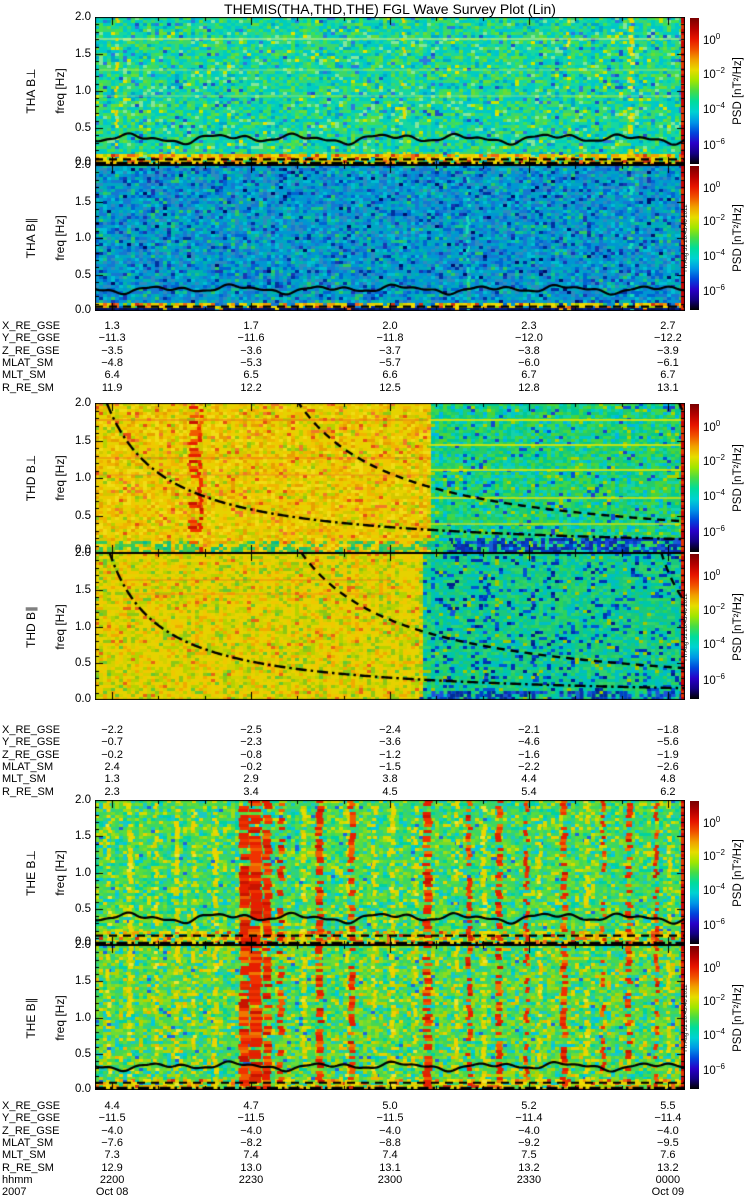 This screenshot has width=750, height=1200. I want to click on ephemeris-value: 5.5, so click(668, 1106).